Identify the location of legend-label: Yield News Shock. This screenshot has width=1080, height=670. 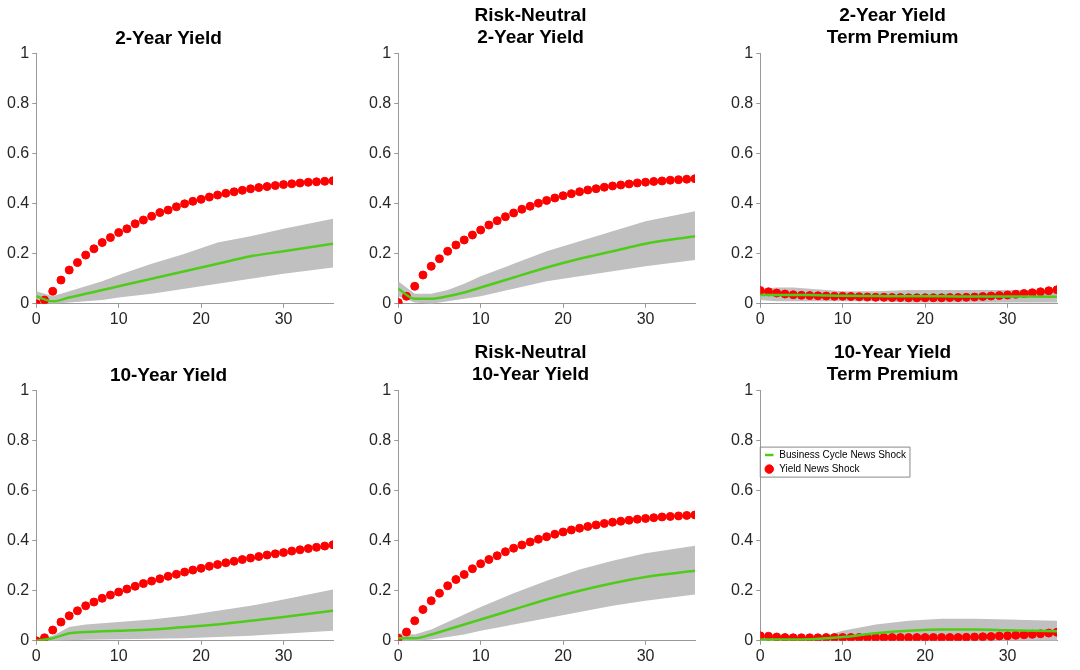
(820, 468).